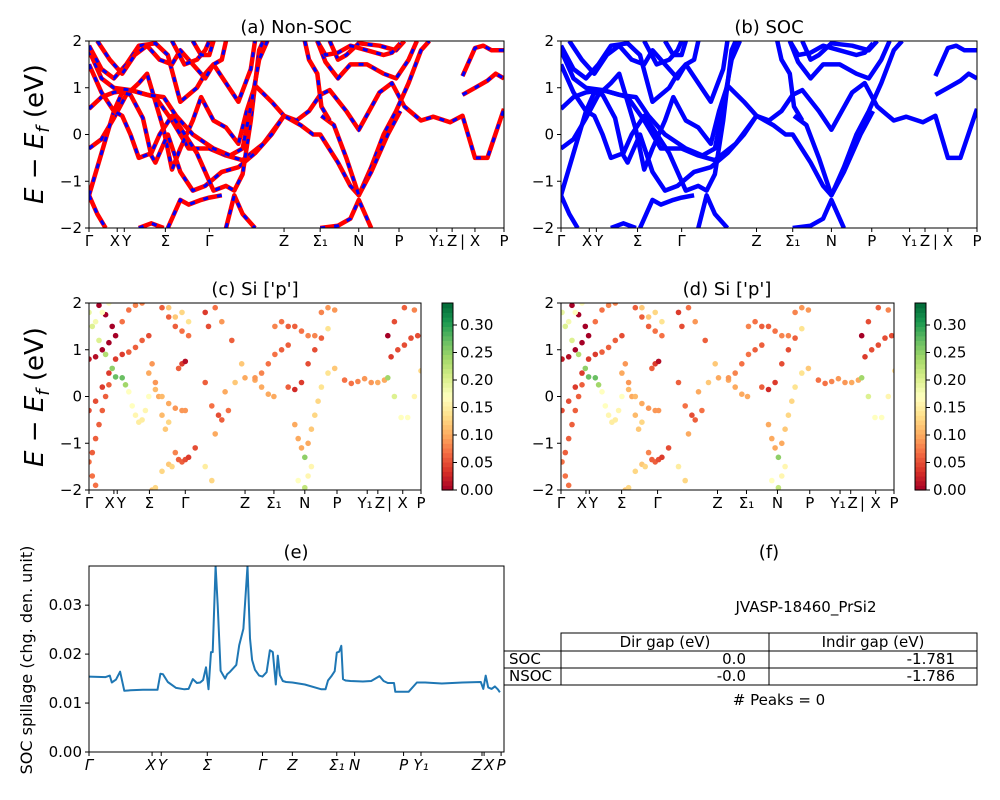 The width and height of the screenshot is (1000, 800). What do you see at coordinates (634, 61) in the screenshot?
I see `band-line-soc` at bounding box center [634, 61].